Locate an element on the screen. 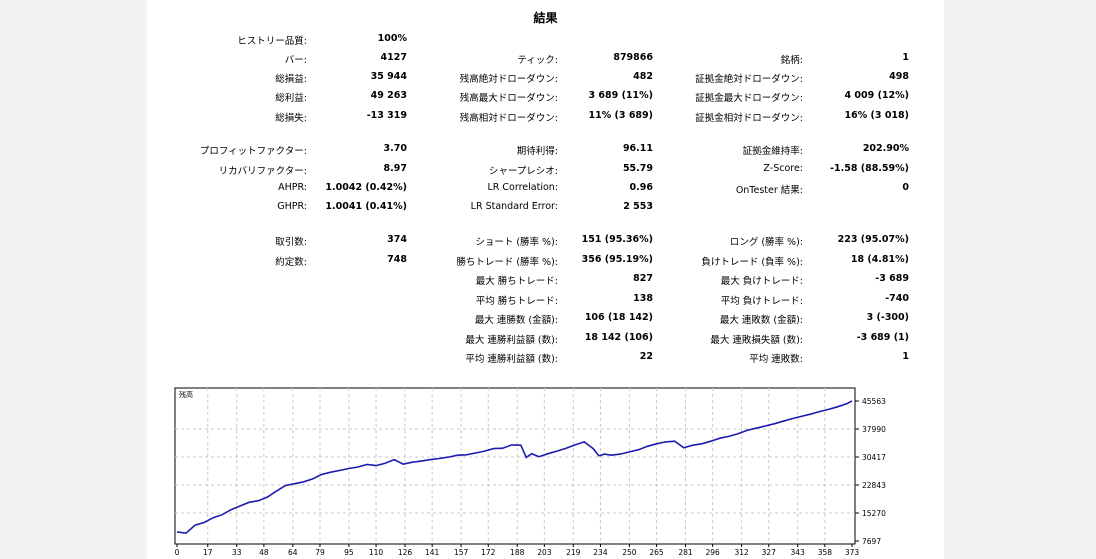 The image size is (1096, 559). stat-value: 4 009 (12%) is located at coordinates (876, 95).